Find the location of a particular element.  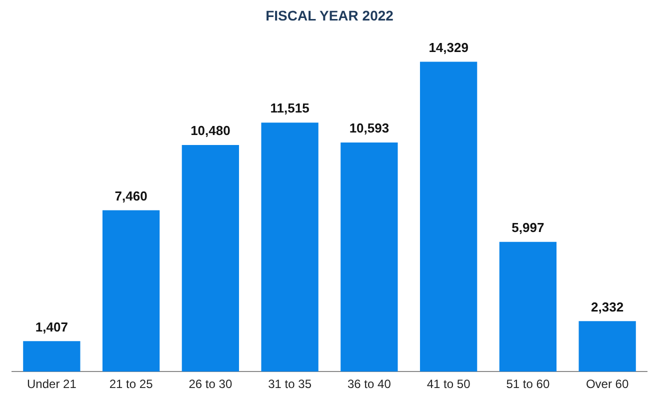

x-tick-label: 51 to 60 is located at coordinates (528, 384).